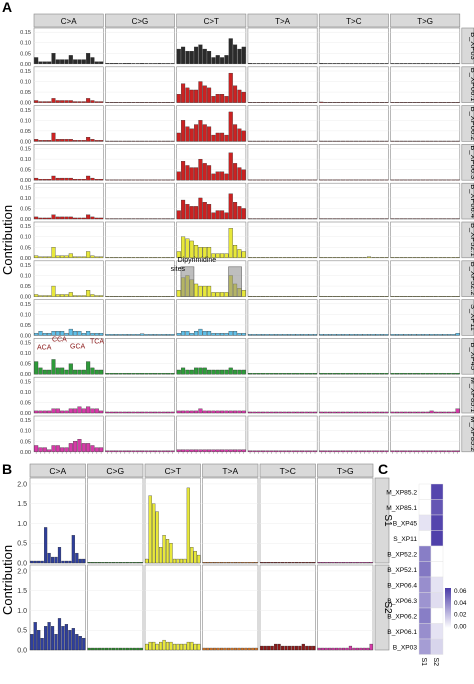 The height and width of the screenshot is (684, 474). What do you see at coordinates (353, 84) in the screenshot?
I see `facet-b-xp06-1-t-c` at bounding box center [353, 84].